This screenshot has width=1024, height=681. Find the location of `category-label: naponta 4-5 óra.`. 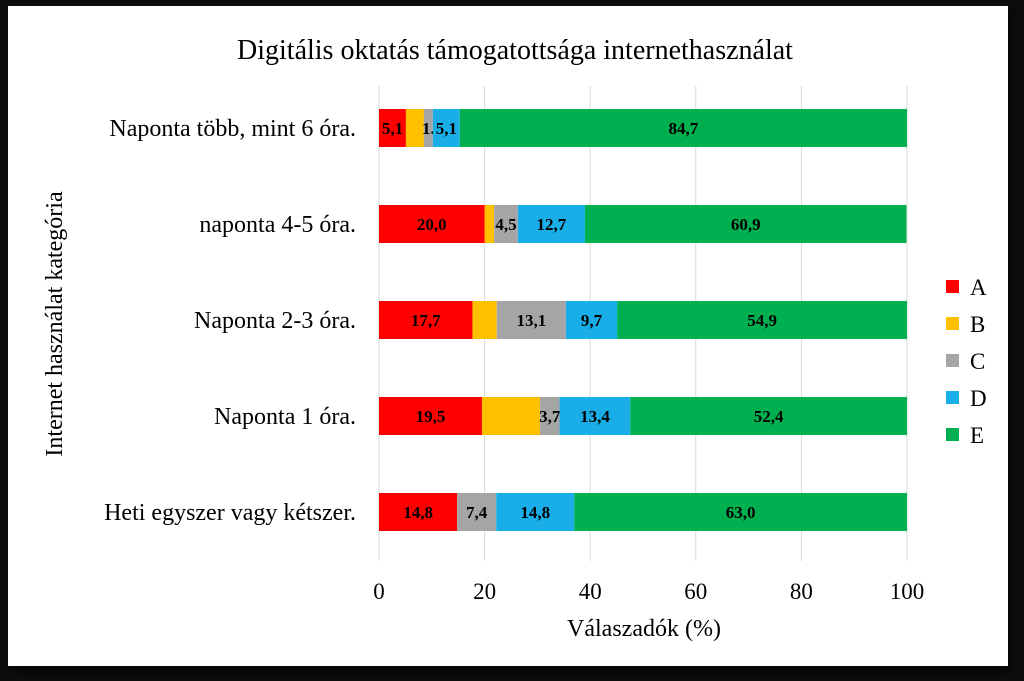

category-label: naponta 4-5 óra. is located at coordinates (277, 225).